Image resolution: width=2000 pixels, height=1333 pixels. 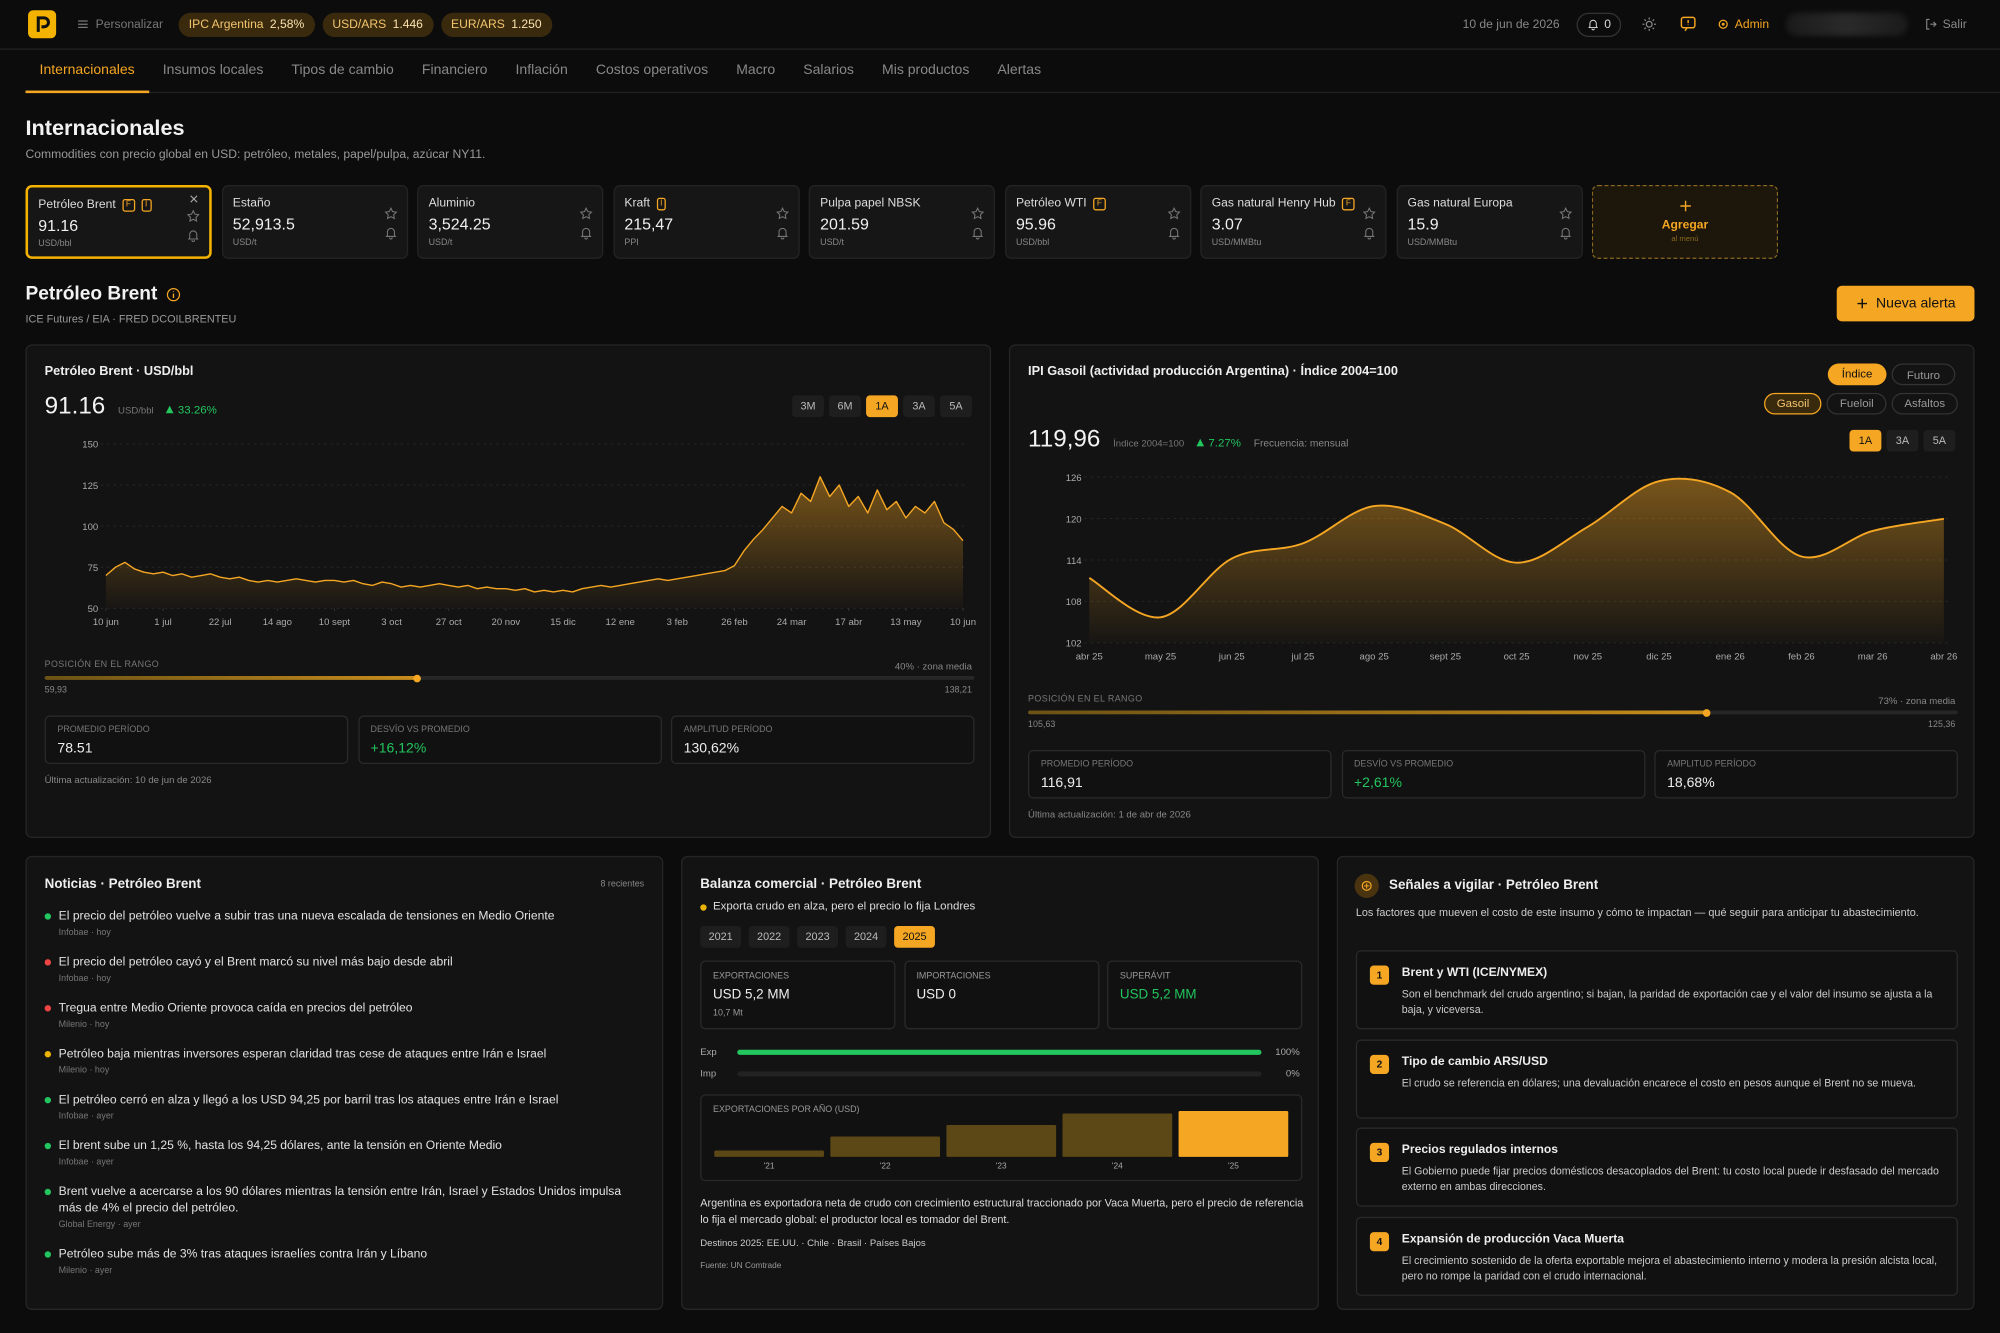 I want to click on logout: Salir, so click(x=1946, y=24).